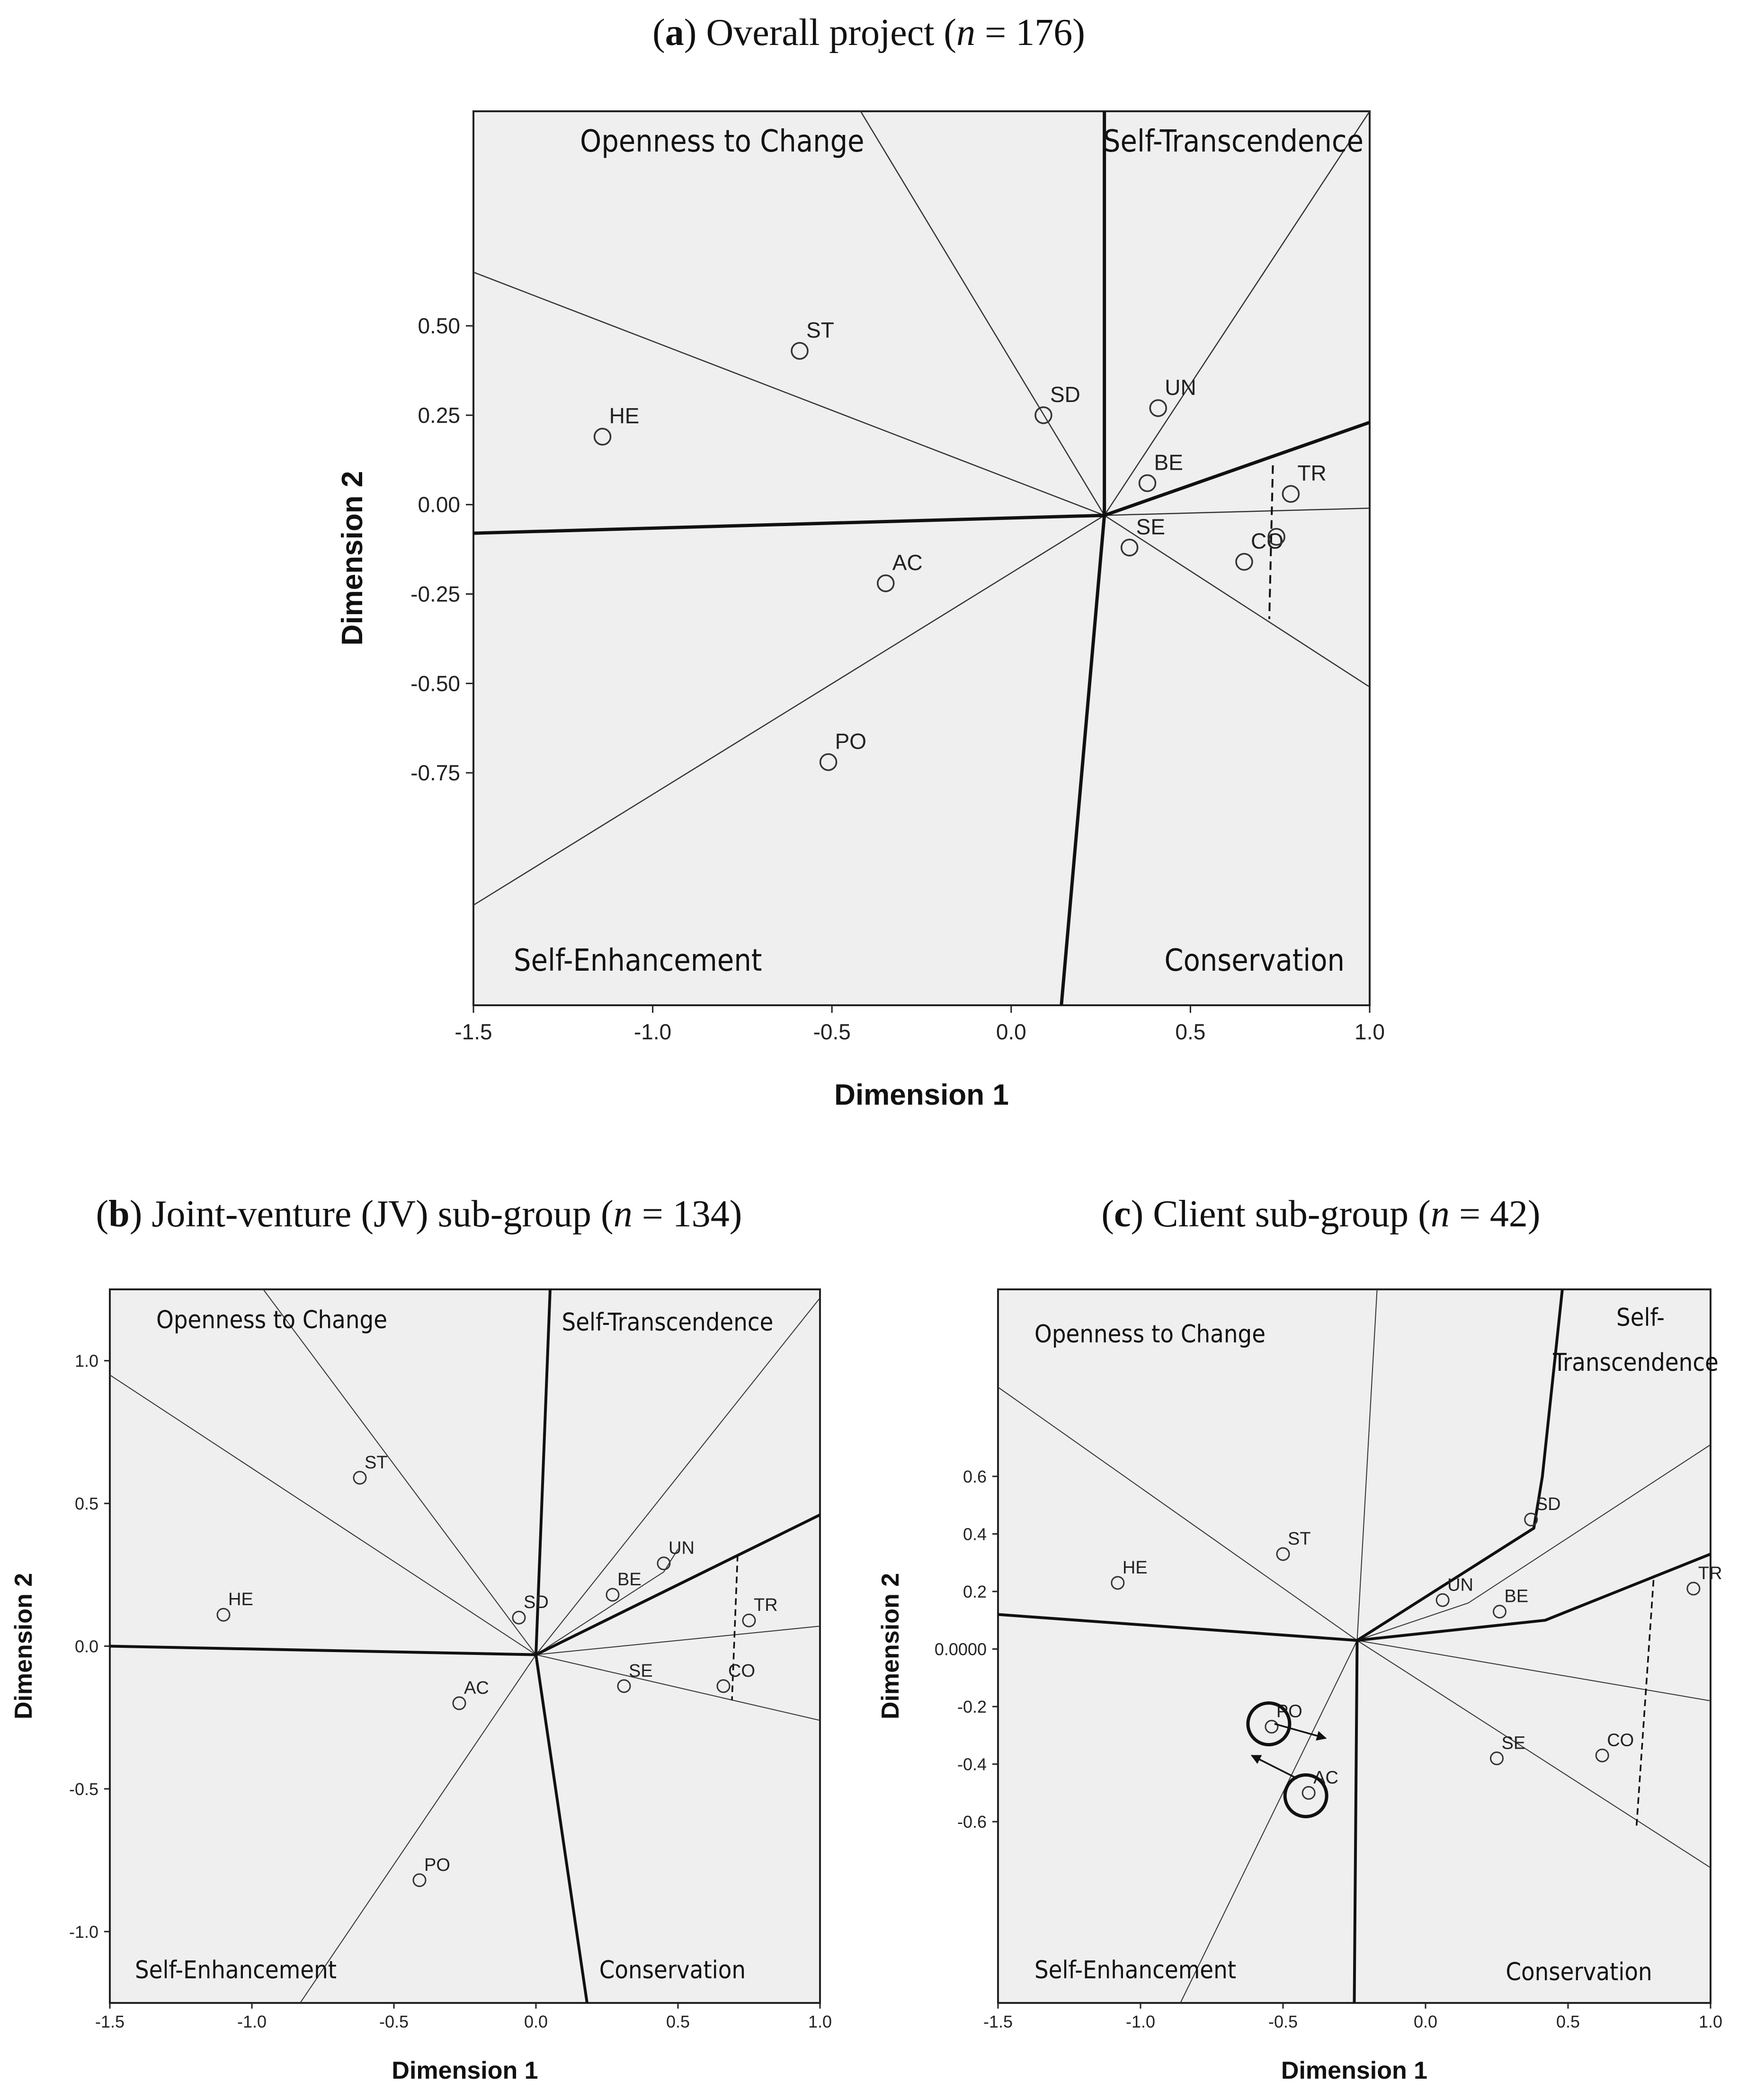  Describe the element at coordinates (83, 1932) in the screenshot. I see `y-tick-label: -1.0` at that location.